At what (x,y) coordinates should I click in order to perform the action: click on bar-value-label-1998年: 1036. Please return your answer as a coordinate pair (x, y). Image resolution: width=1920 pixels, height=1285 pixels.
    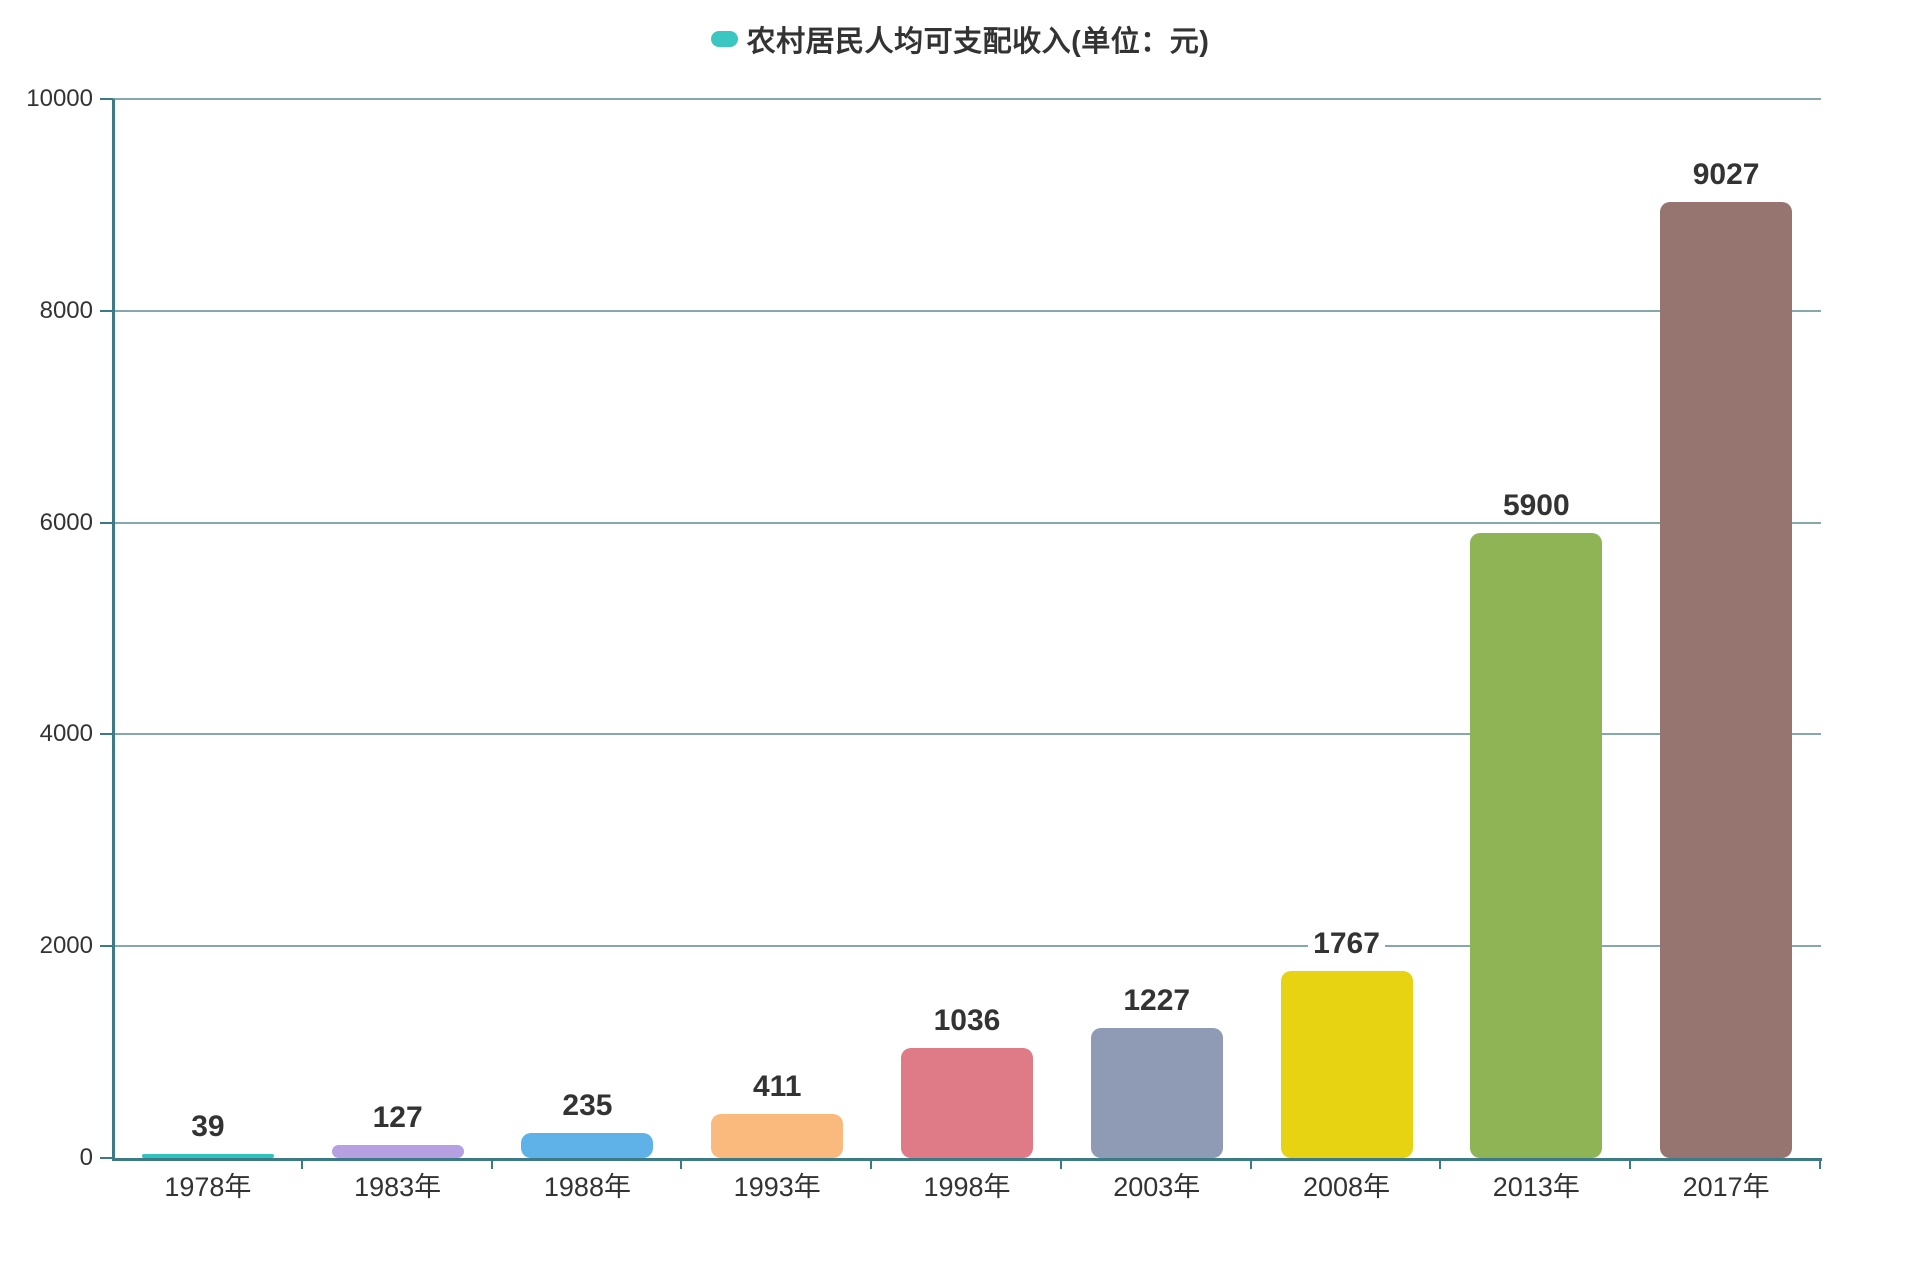
    Looking at the image, I should click on (967, 1021).